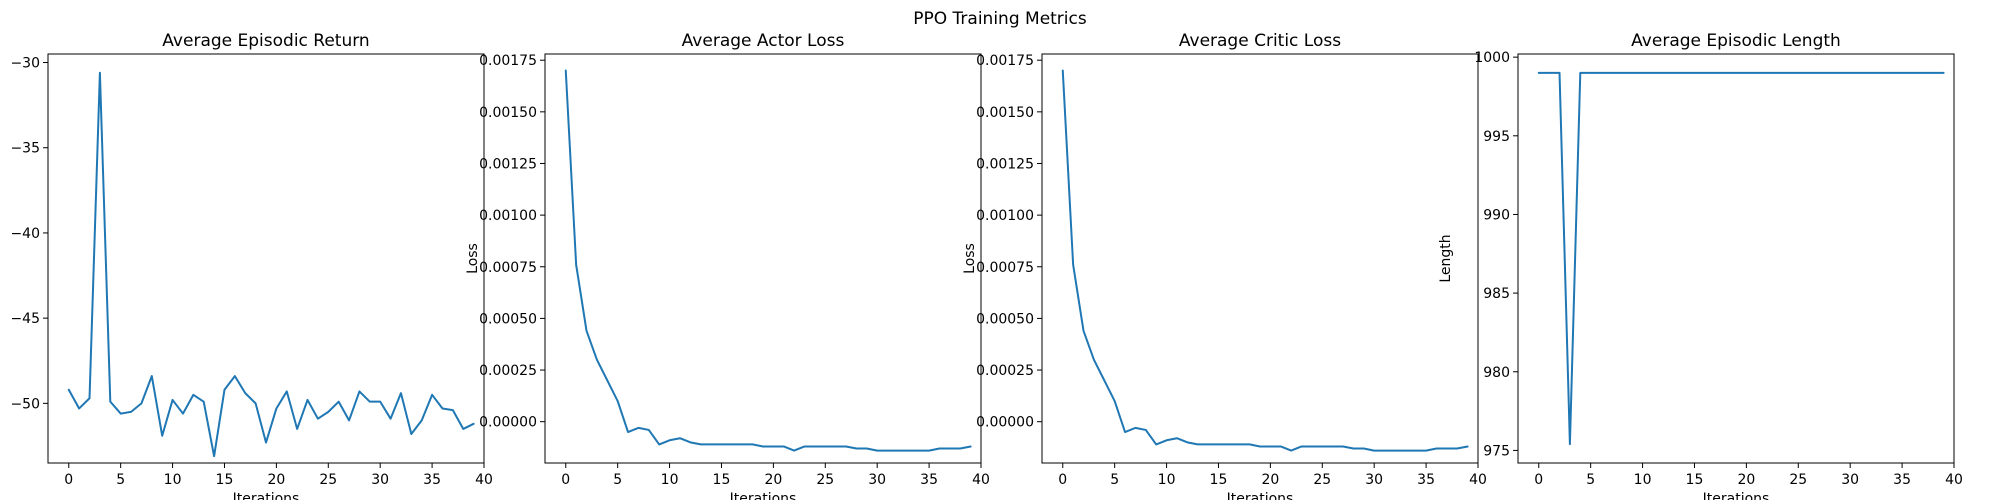  I want to click on x-tick-label: 40, so click(981, 480).